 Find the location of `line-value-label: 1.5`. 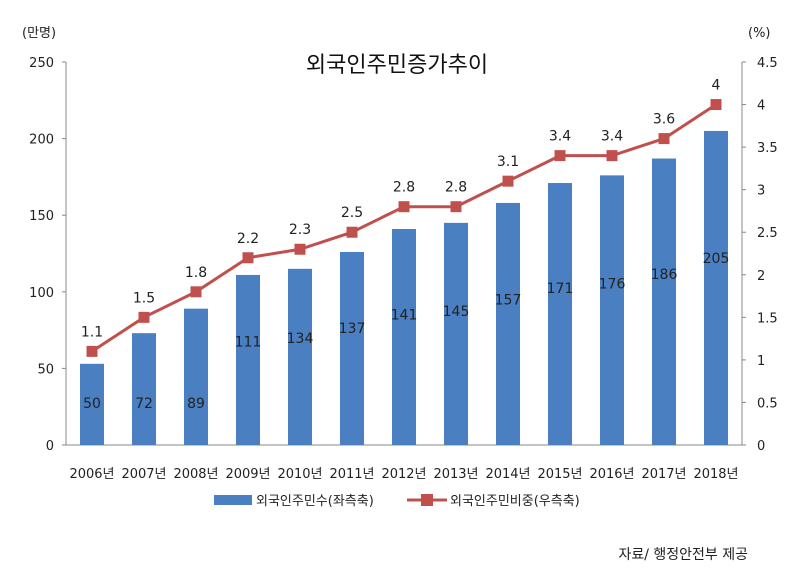

line-value-label: 1.5 is located at coordinates (144, 298).